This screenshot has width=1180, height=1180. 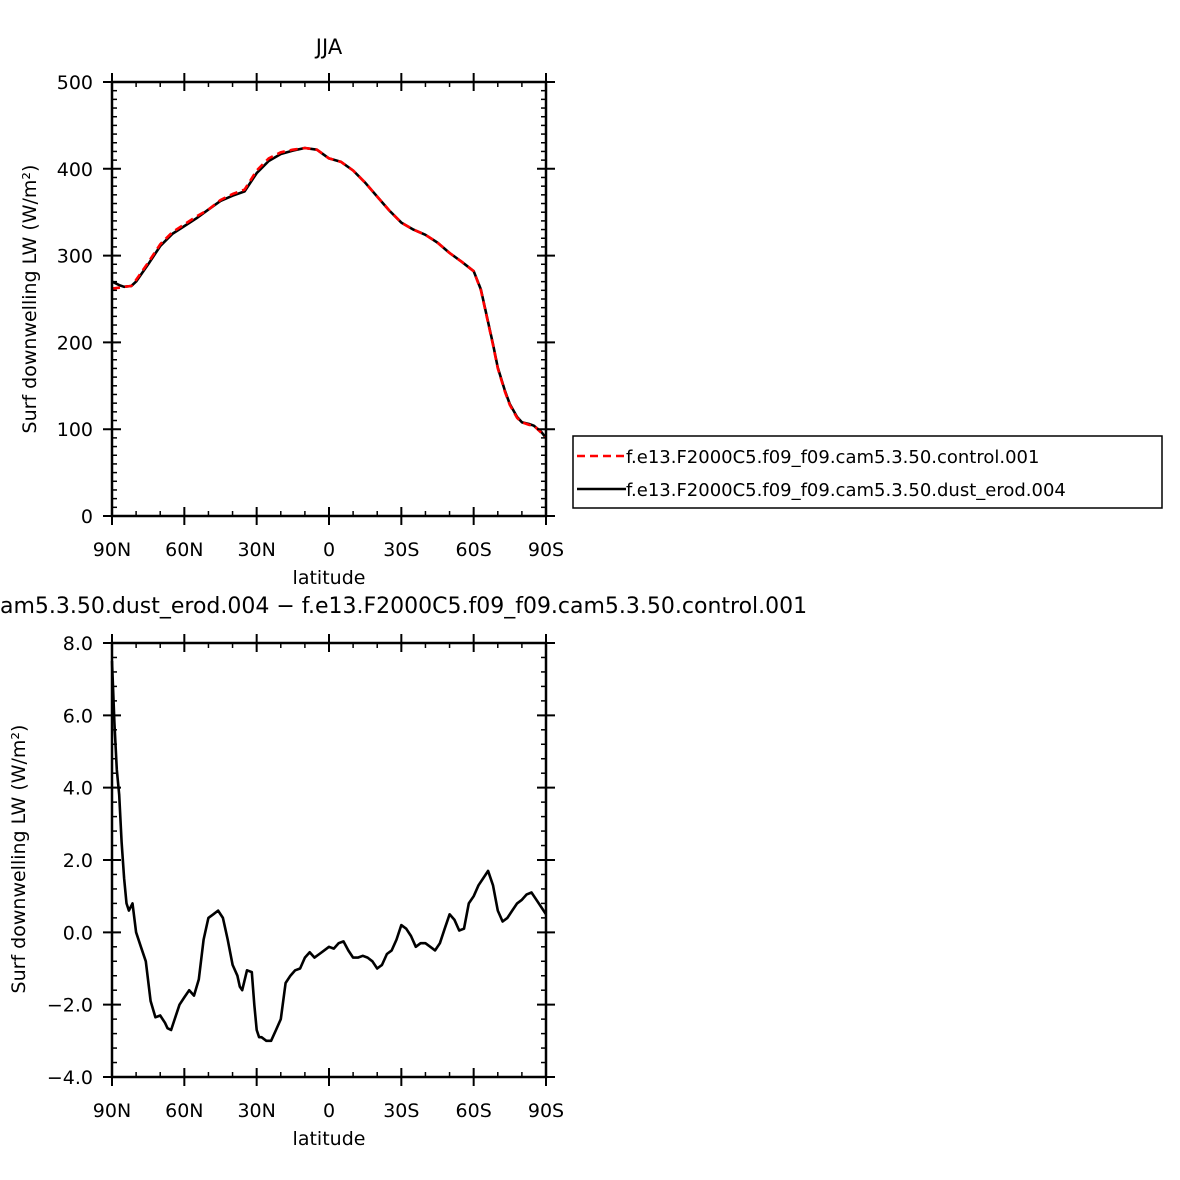 What do you see at coordinates (78, 789) in the screenshot?
I see `y-tick-label: 4.0` at bounding box center [78, 789].